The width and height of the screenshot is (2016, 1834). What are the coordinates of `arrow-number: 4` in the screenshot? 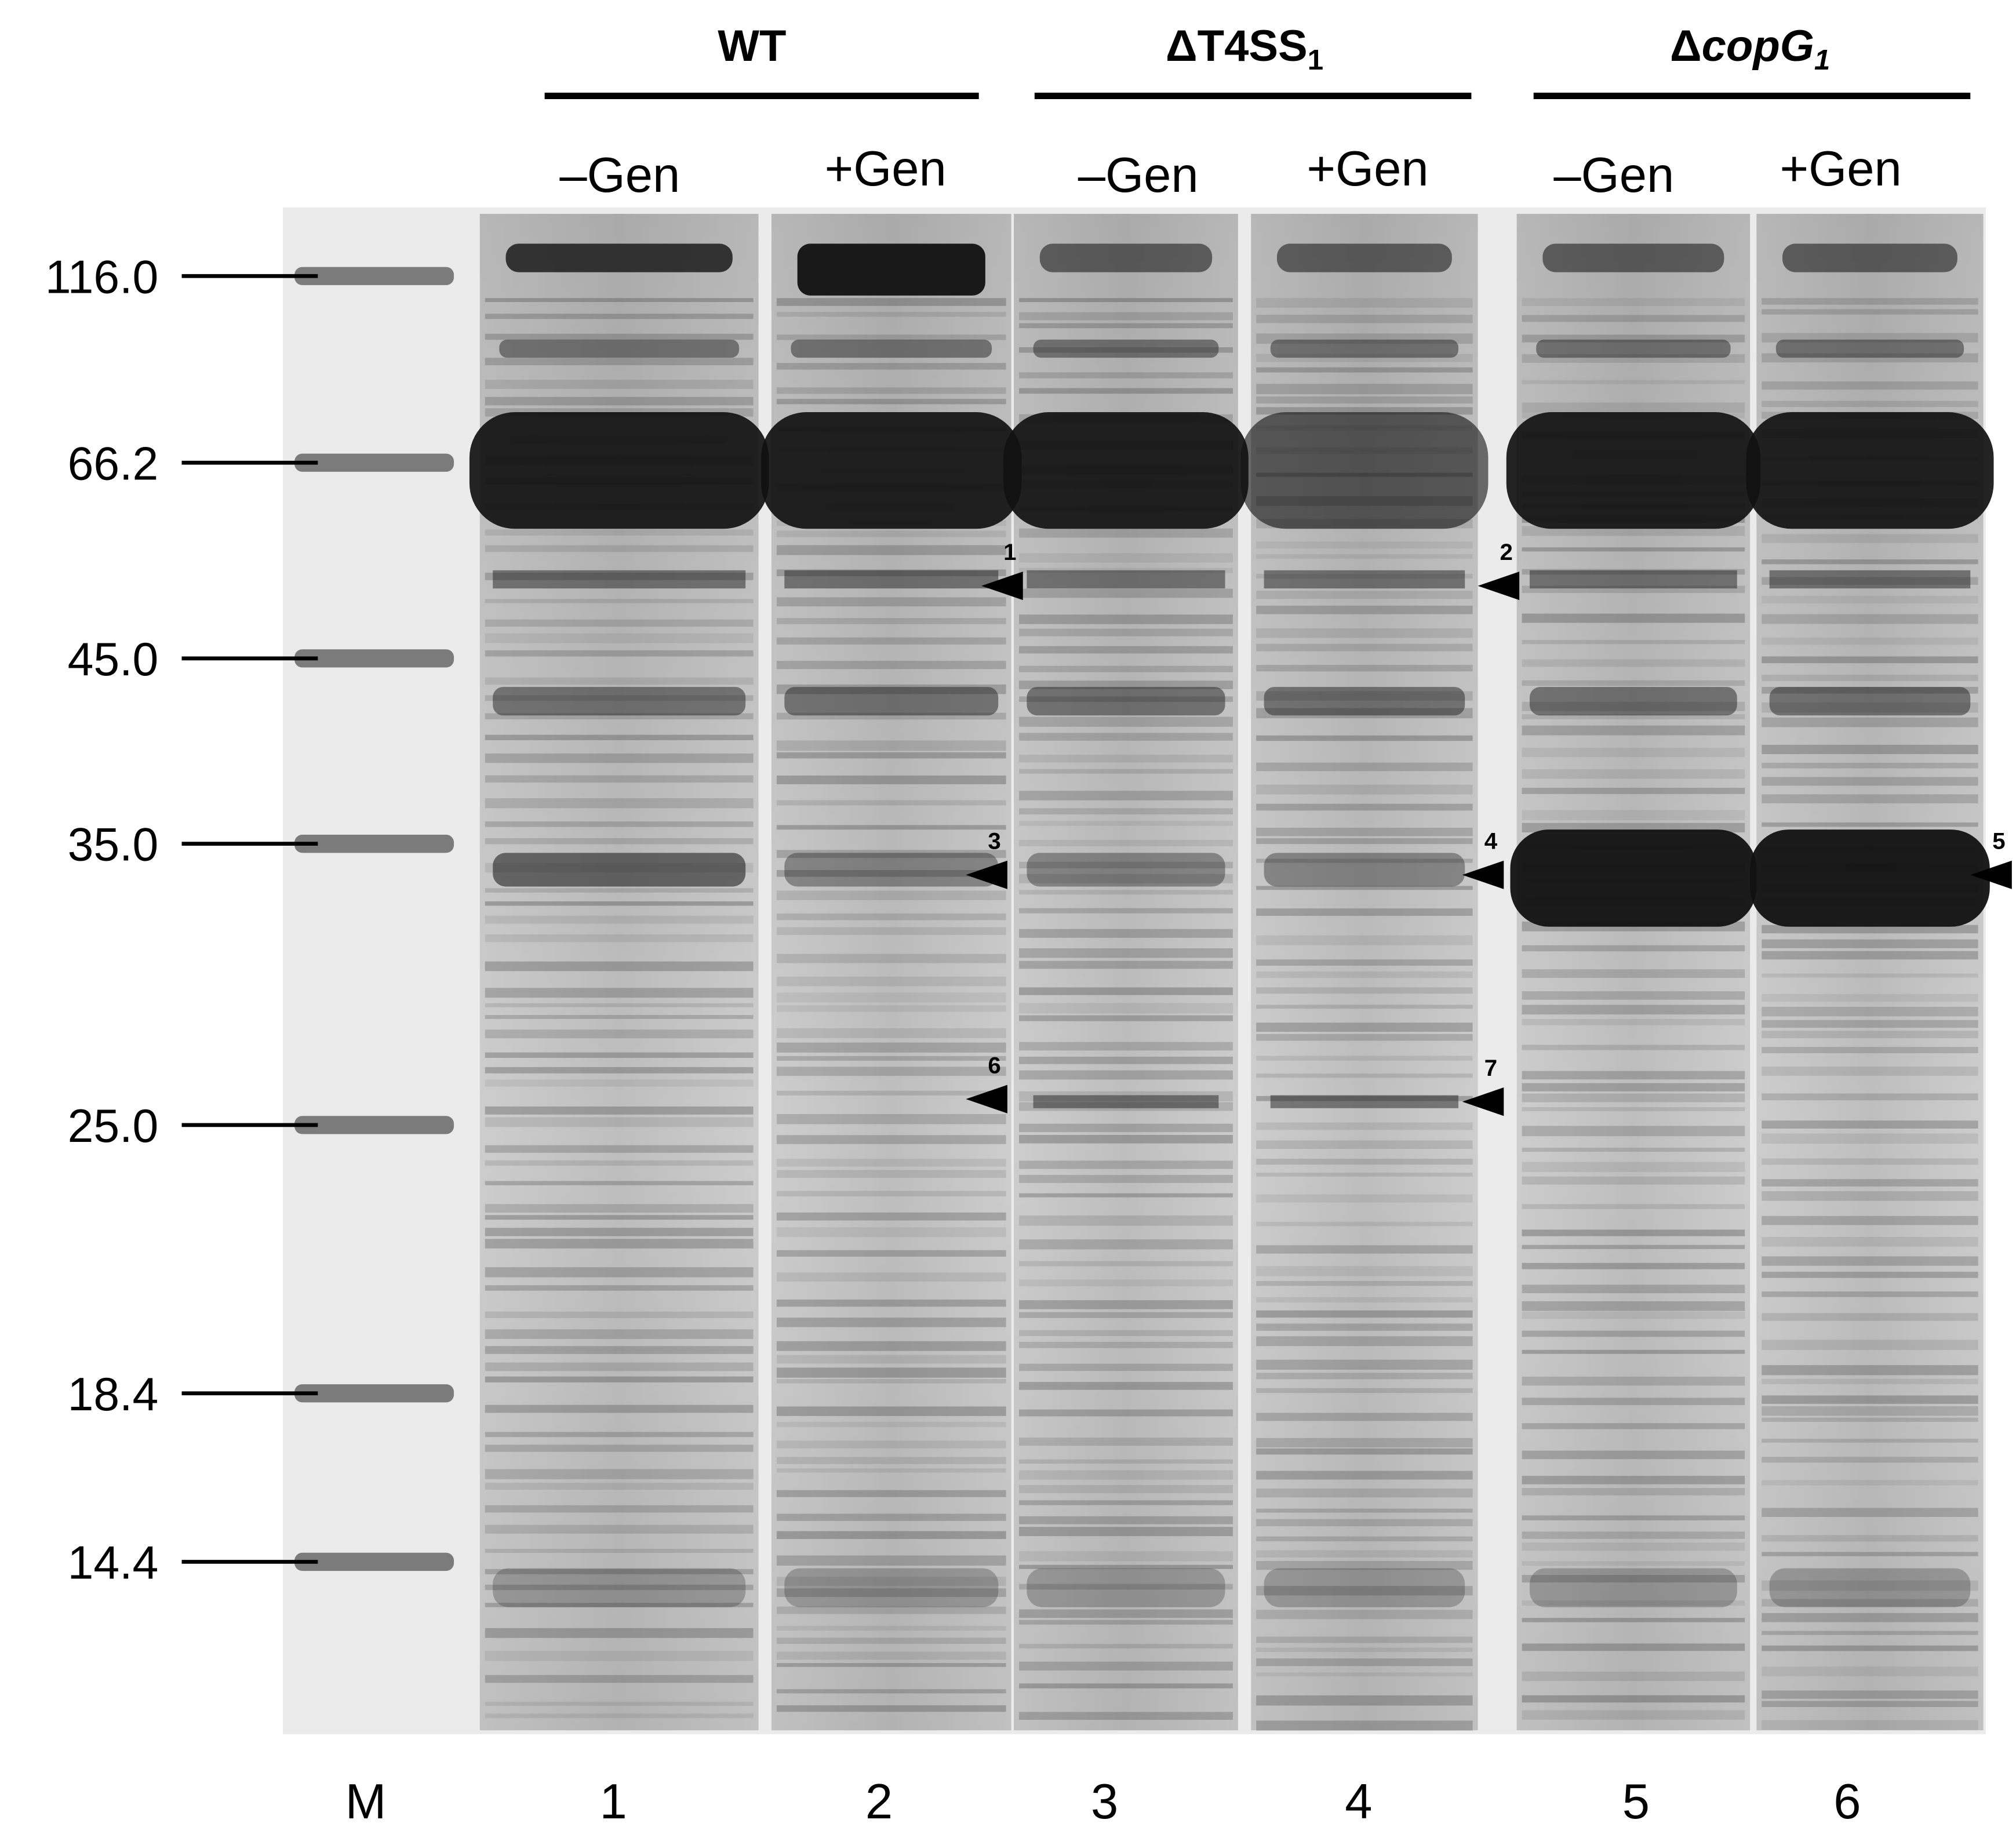 It's located at (1491, 841).